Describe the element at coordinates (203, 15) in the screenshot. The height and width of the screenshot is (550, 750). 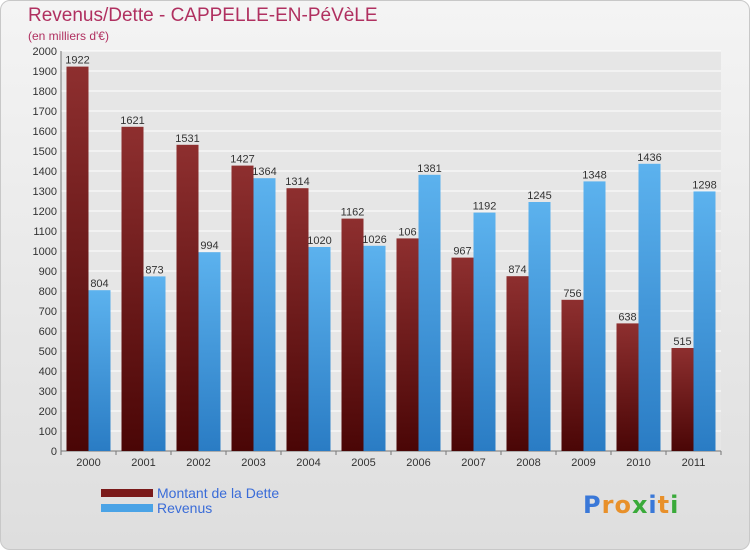
I see `chart-title: Revenus/Dette - CAPPELLE-EN-PéVèLE` at that location.